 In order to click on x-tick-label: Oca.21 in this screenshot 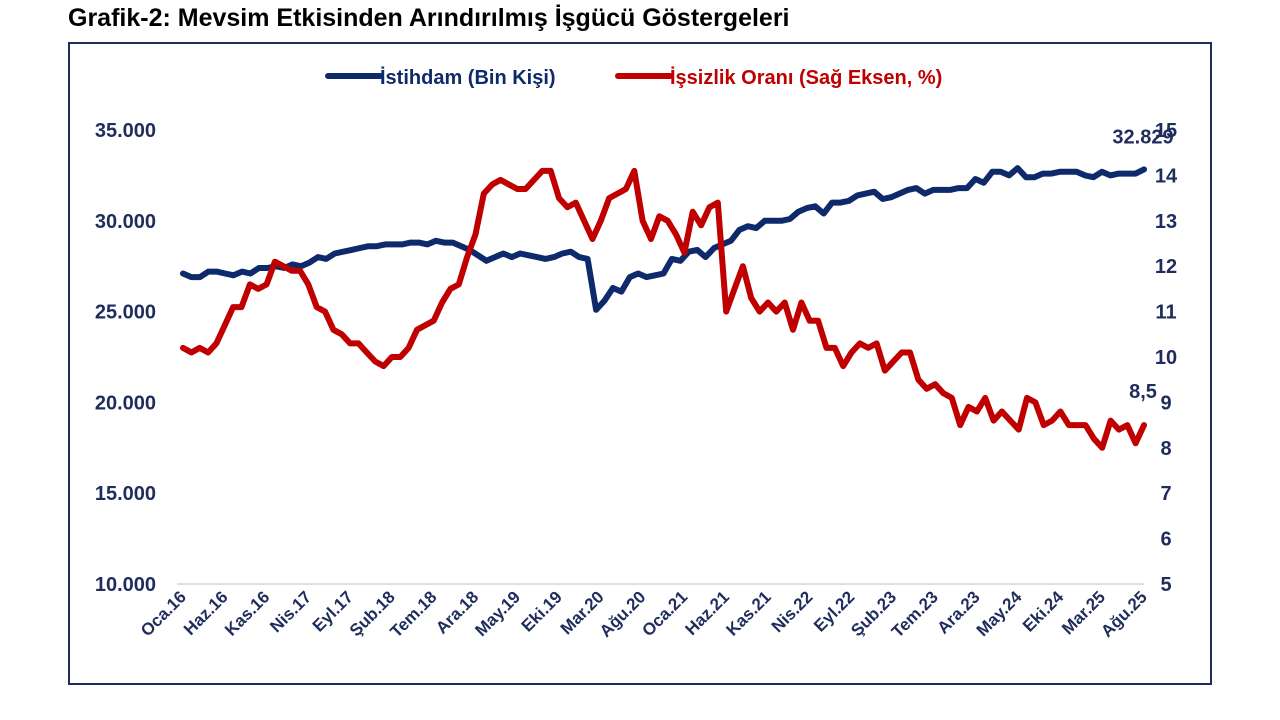, I will do `click(664, 613)`.